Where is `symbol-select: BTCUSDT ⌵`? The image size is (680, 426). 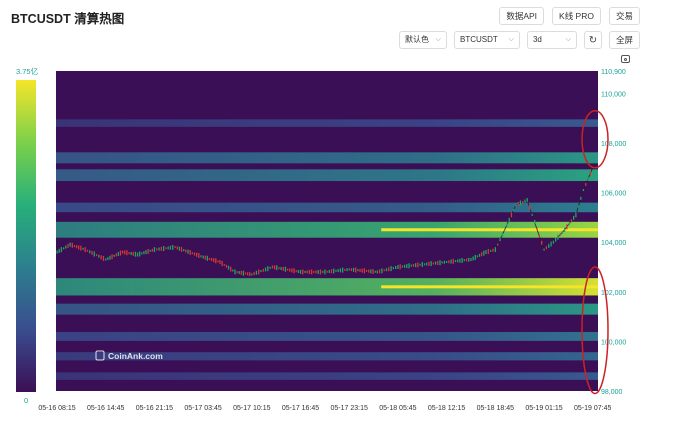
symbol-select: BTCUSDT ⌵ is located at coordinates (486, 40).